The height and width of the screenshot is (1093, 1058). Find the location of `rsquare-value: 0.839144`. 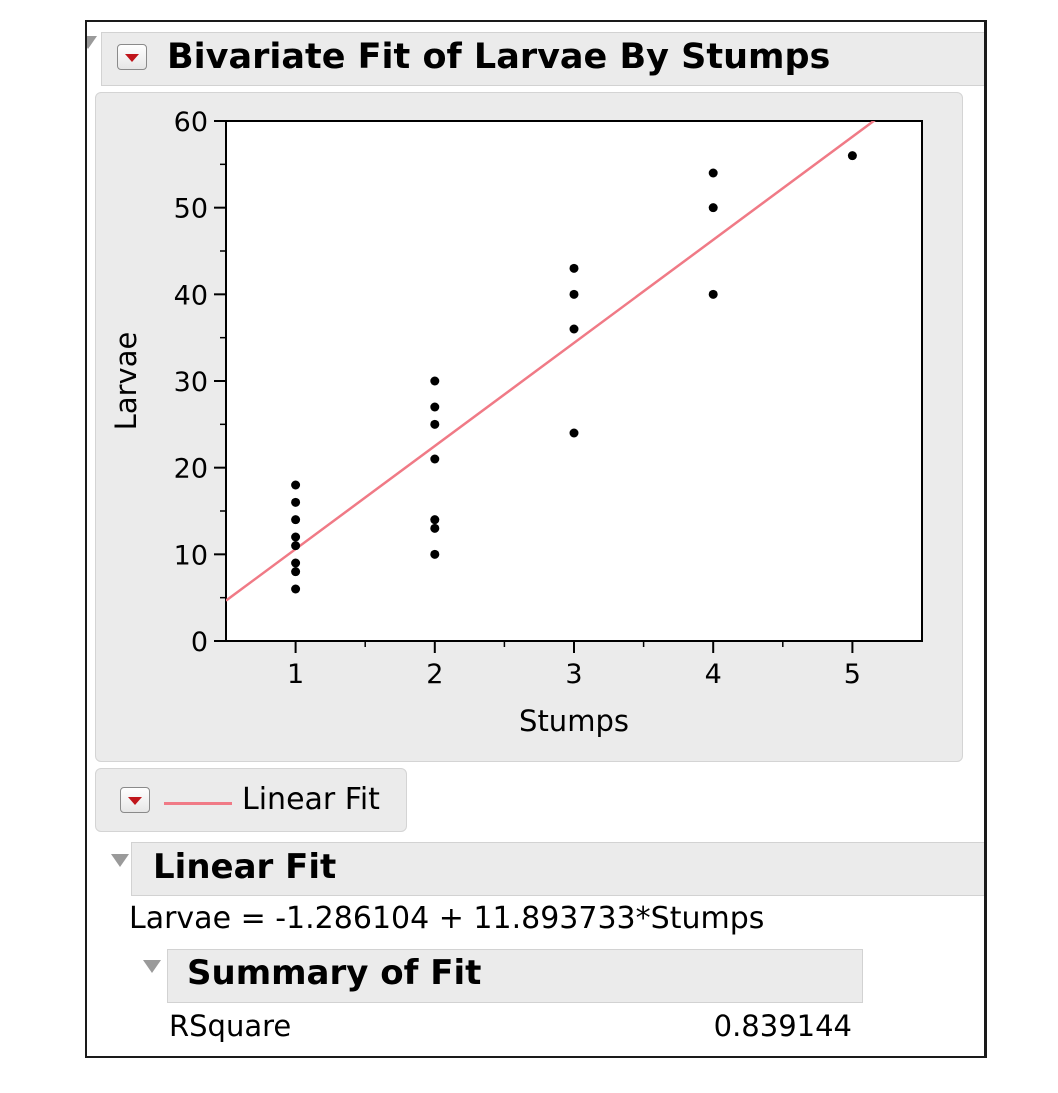

rsquare-value: 0.839144 is located at coordinates (782, 1026).